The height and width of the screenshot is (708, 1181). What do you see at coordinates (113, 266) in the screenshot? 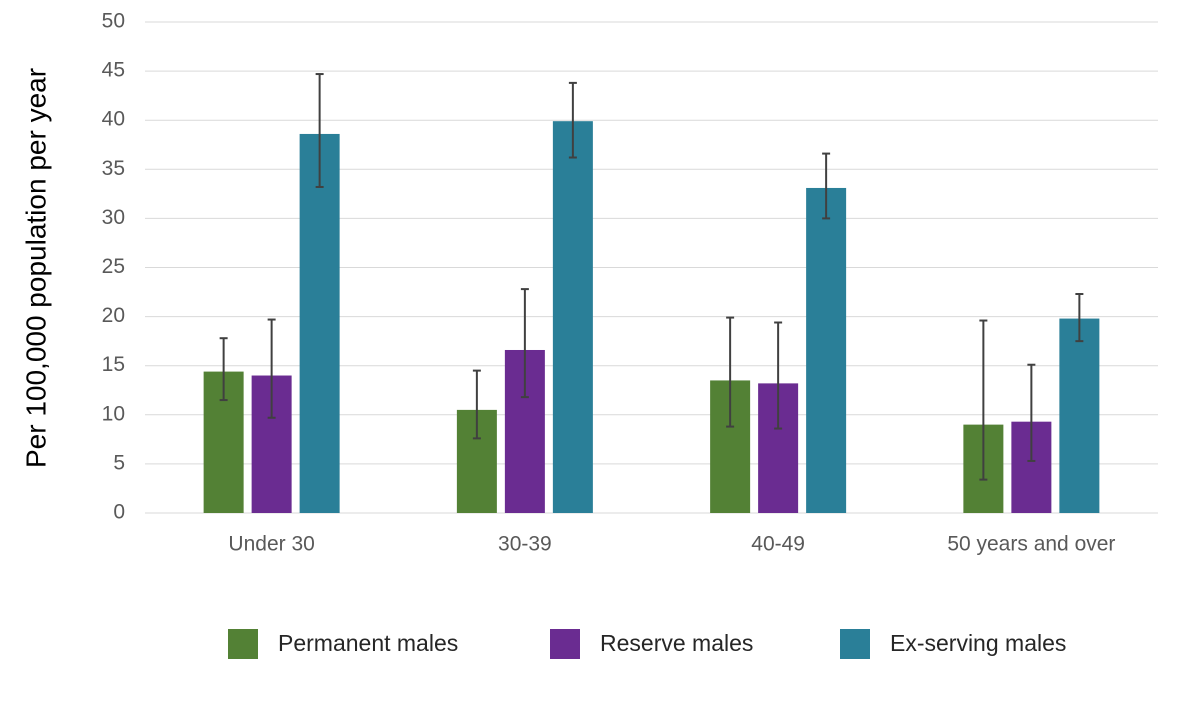
I see `y-tick-label: 25` at bounding box center [113, 266].